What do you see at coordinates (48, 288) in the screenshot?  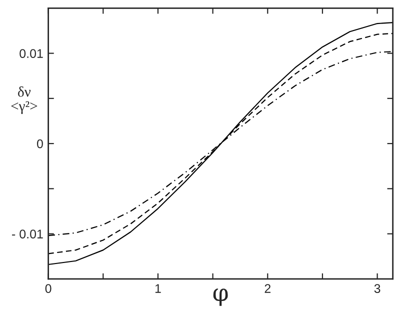 I see `x-tick-label: 0` at bounding box center [48, 288].